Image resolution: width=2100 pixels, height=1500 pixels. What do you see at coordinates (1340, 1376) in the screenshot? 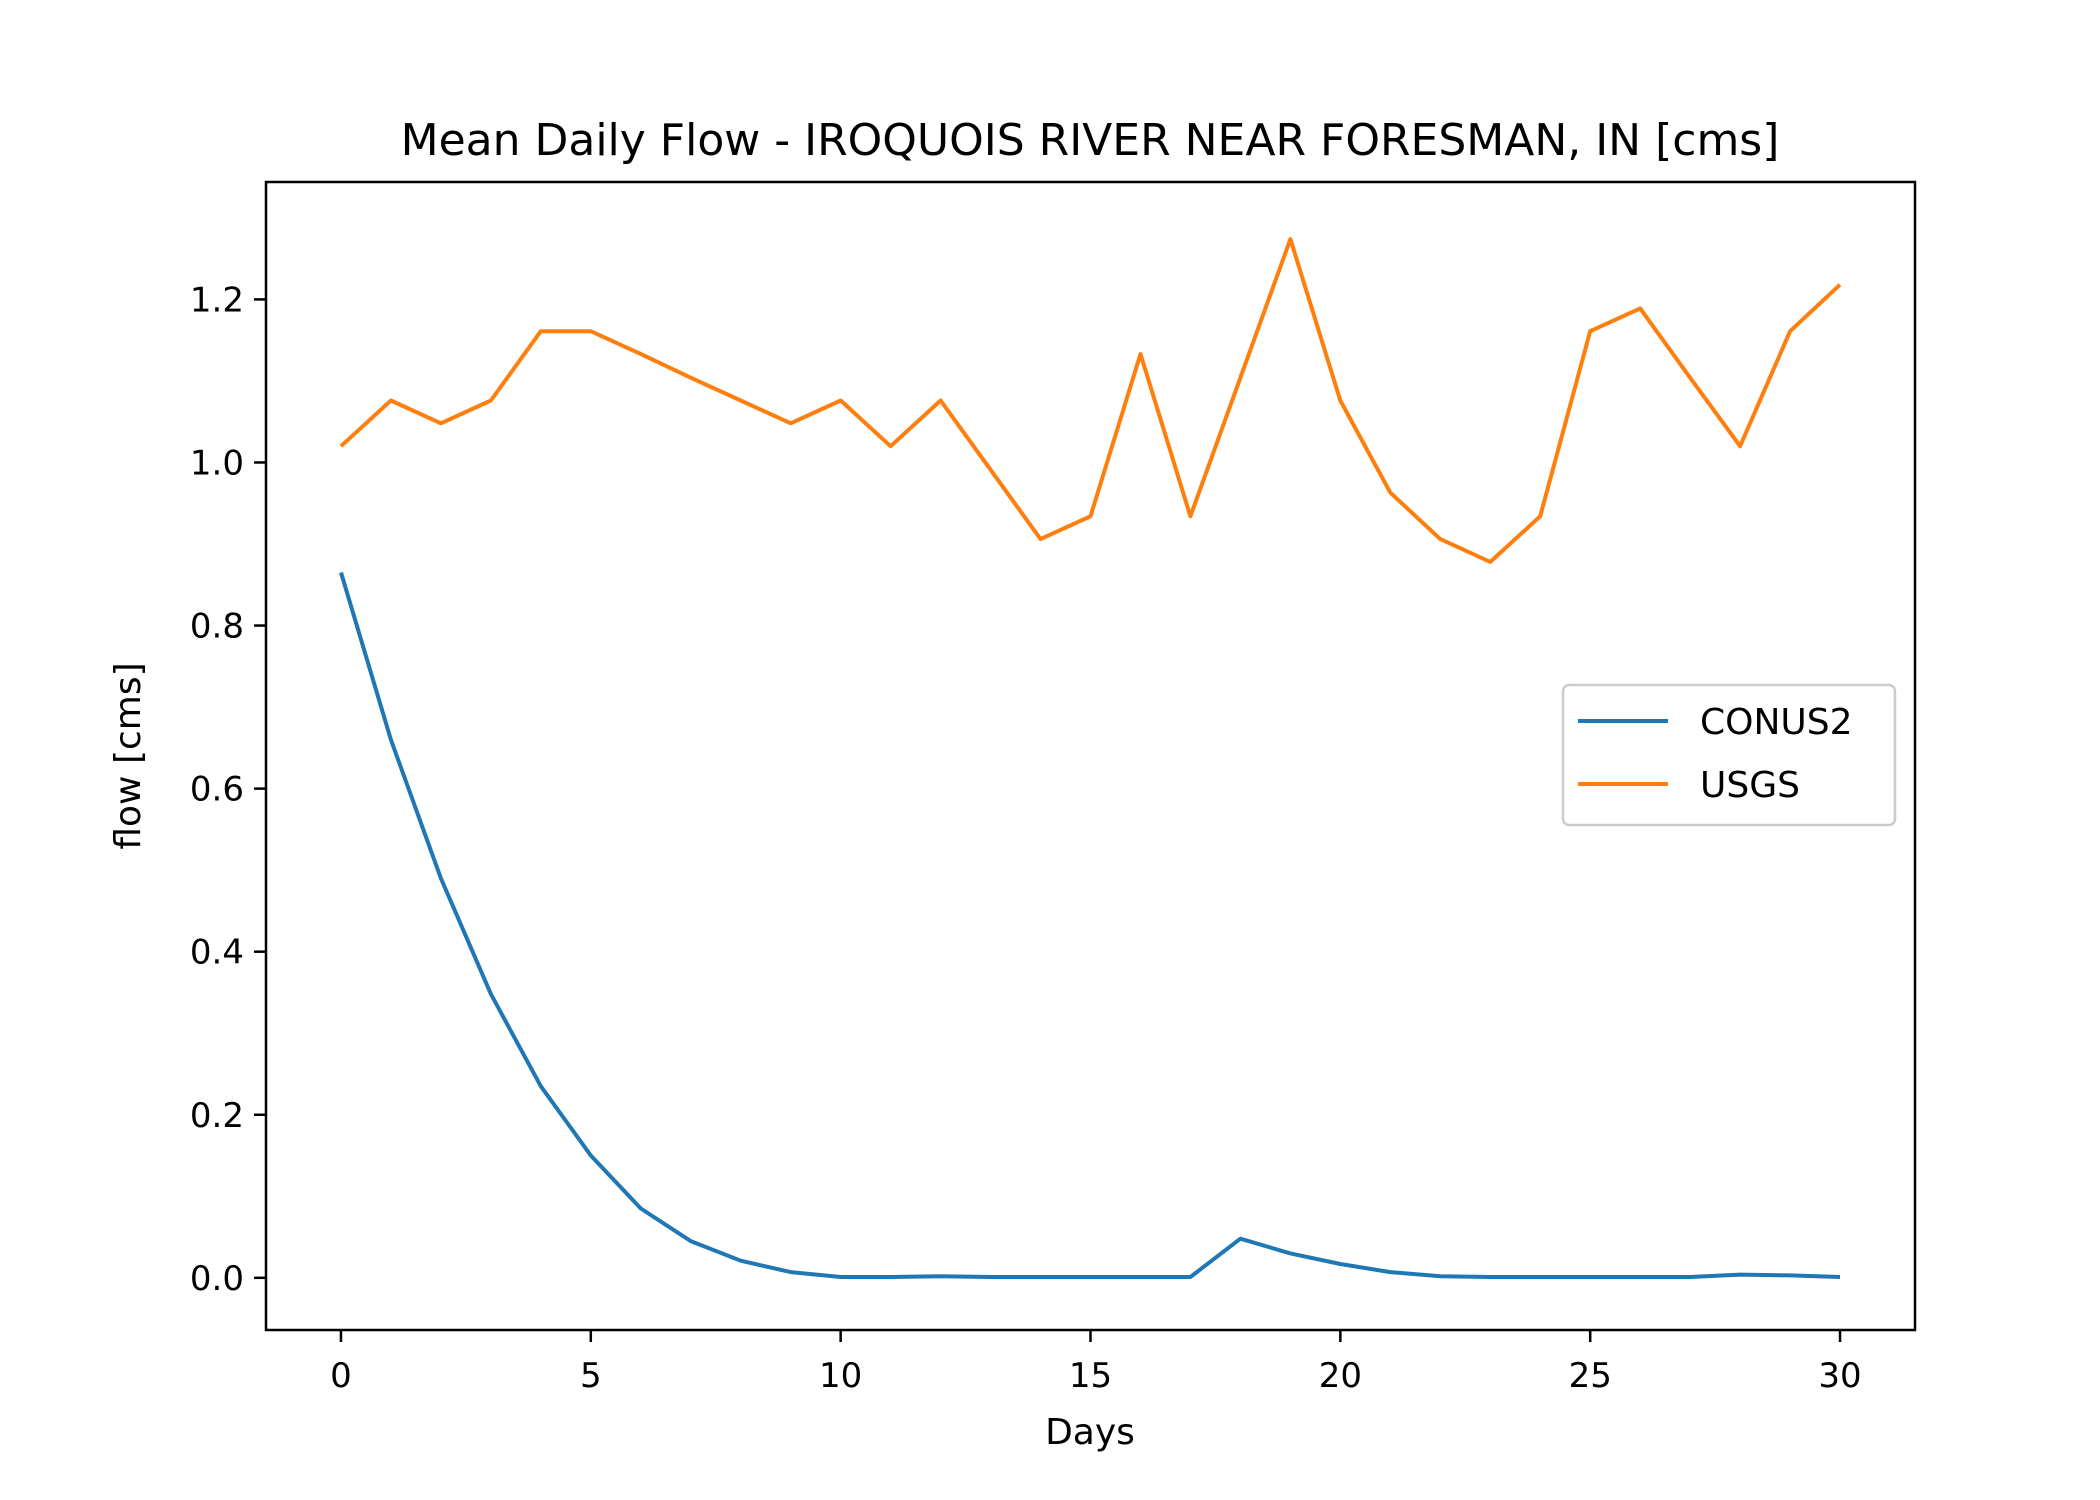
I see `x-tick-label: 20` at bounding box center [1340, 1376].